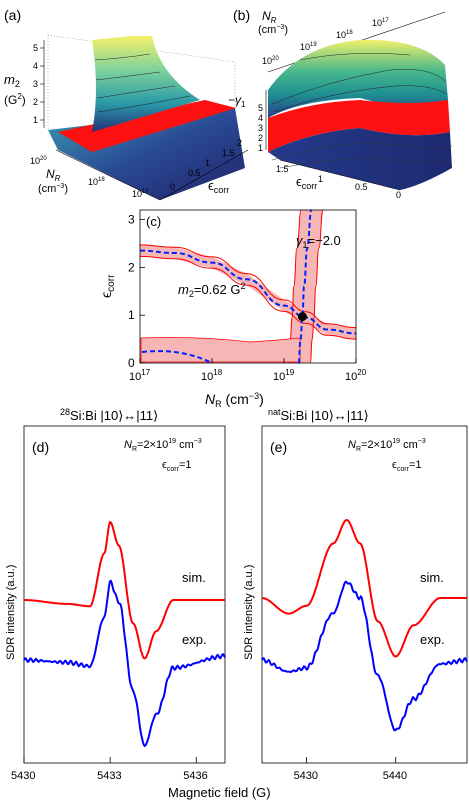 Image resolution: width=469 pixels, height=803 pixels. What do you see at coordinates (53, 175) in the screenshot?
I see `panel-a-n-label: NR` at bounding box center [53, 175].